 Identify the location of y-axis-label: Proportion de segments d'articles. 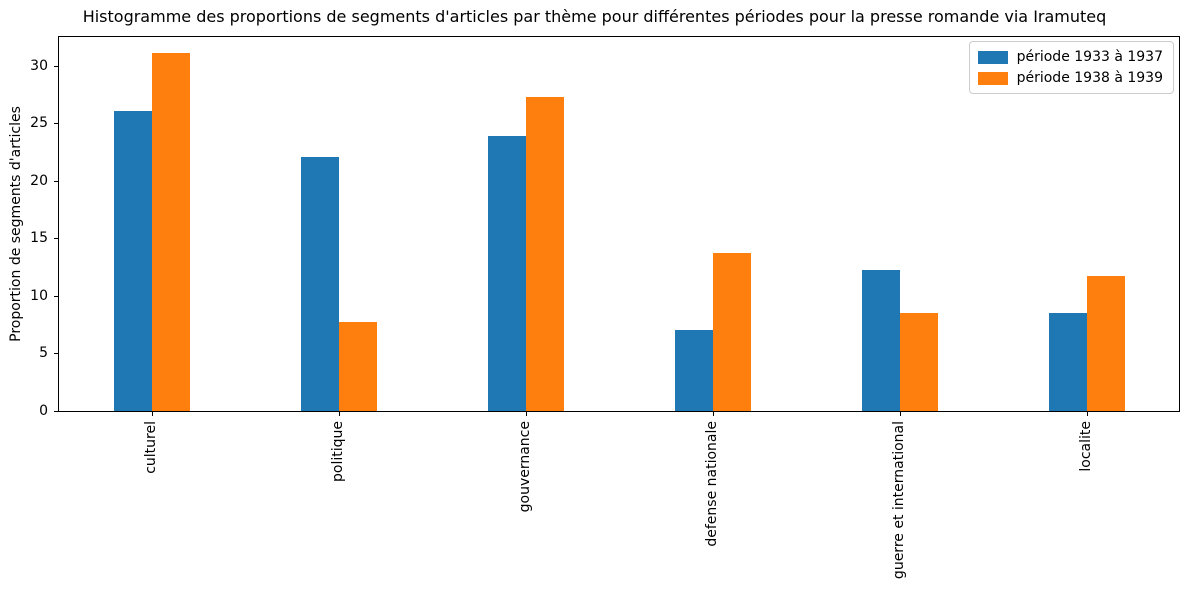
(16, 224).